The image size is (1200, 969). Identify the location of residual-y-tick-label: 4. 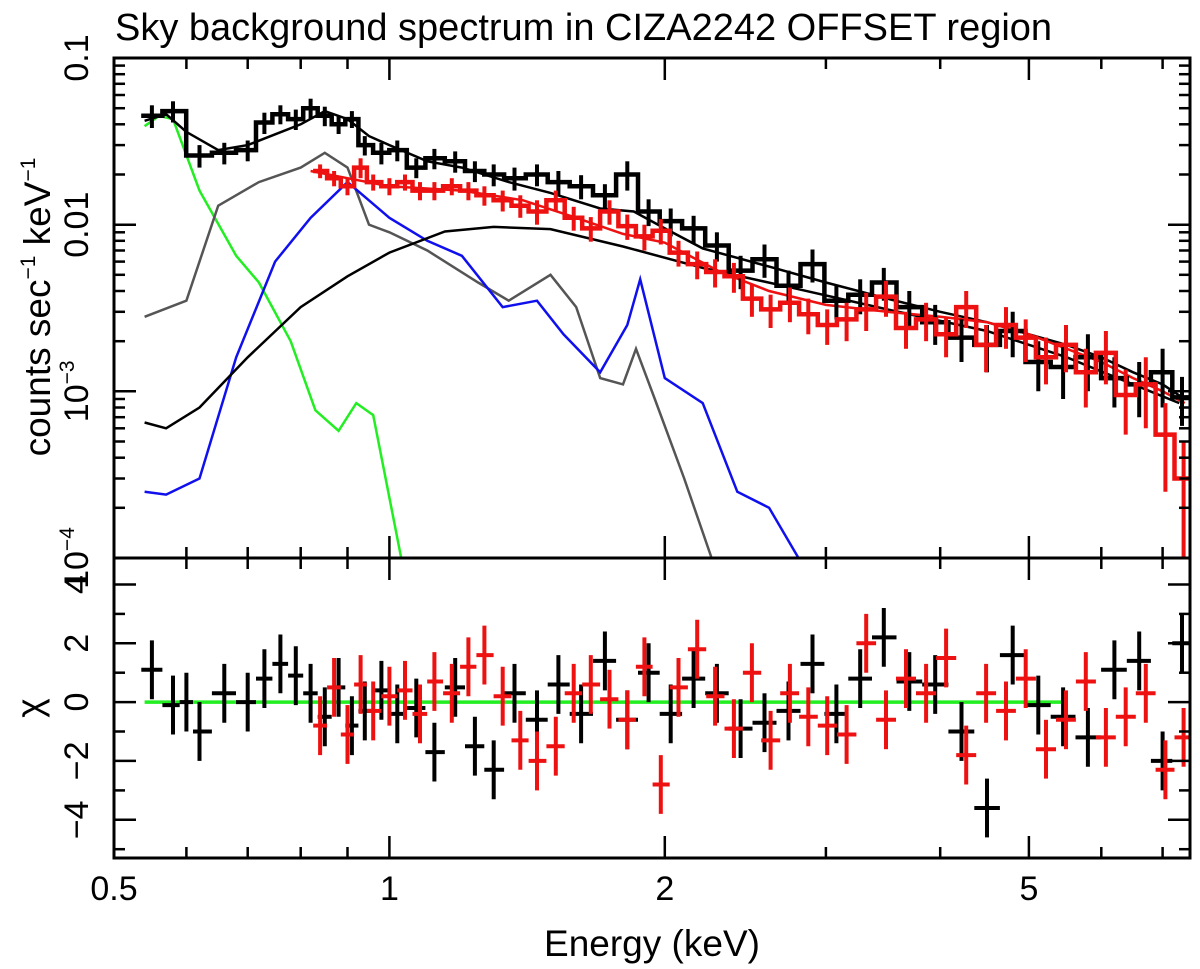
(77, 584).